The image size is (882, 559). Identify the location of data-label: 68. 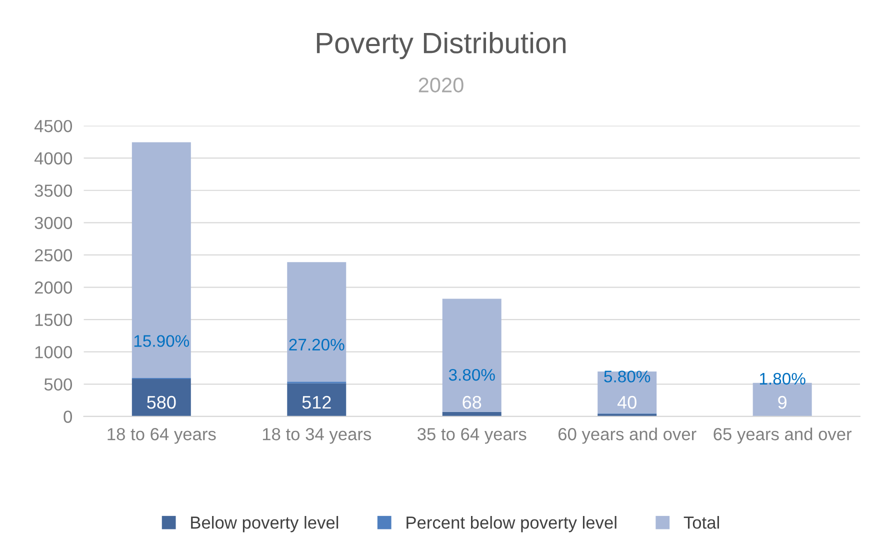
(472, 402).